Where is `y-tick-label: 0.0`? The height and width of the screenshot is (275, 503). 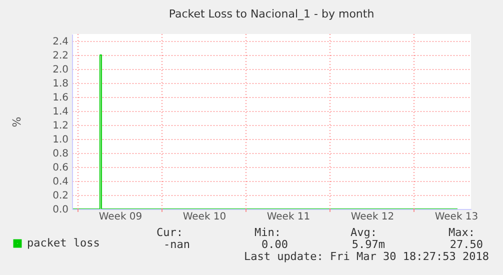 y-tick-label: 0.0 is located at coordinates (60, 210).